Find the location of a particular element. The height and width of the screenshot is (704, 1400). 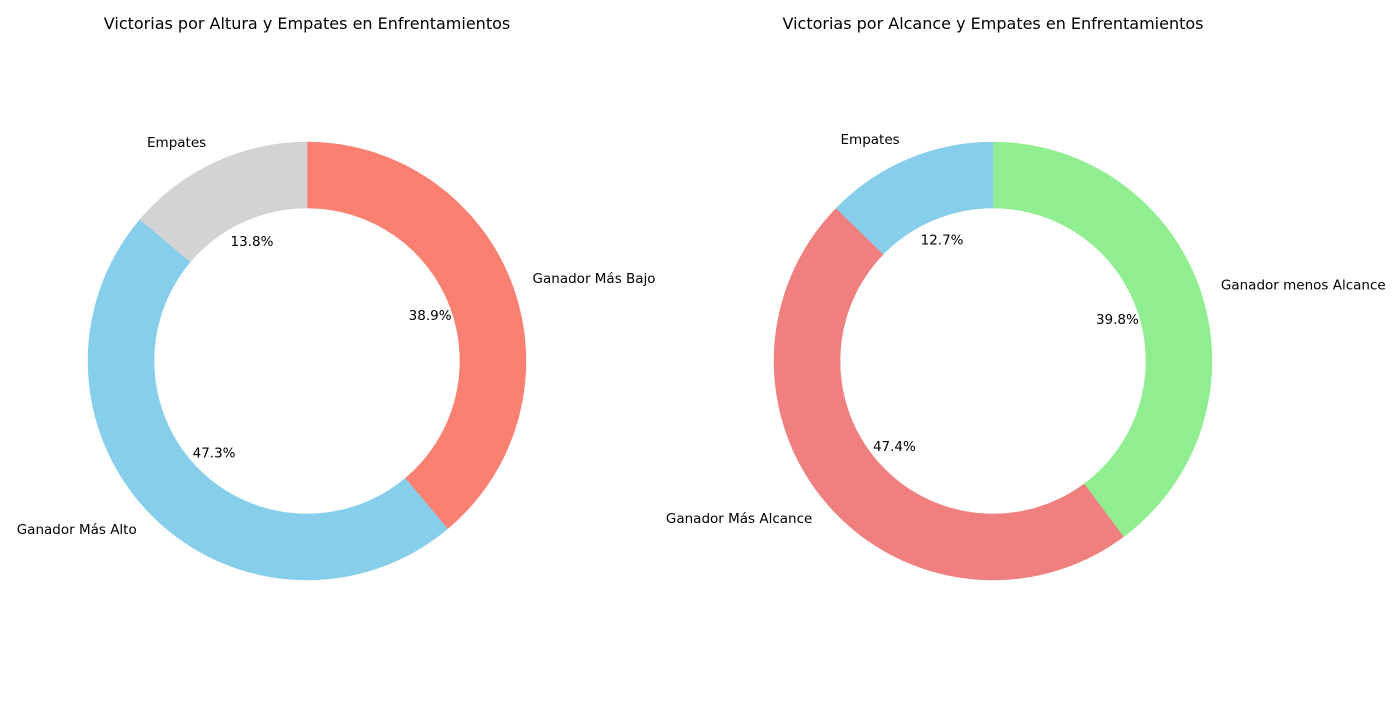

slice-ganador-mas-alto is located at coordinates (268, 399).